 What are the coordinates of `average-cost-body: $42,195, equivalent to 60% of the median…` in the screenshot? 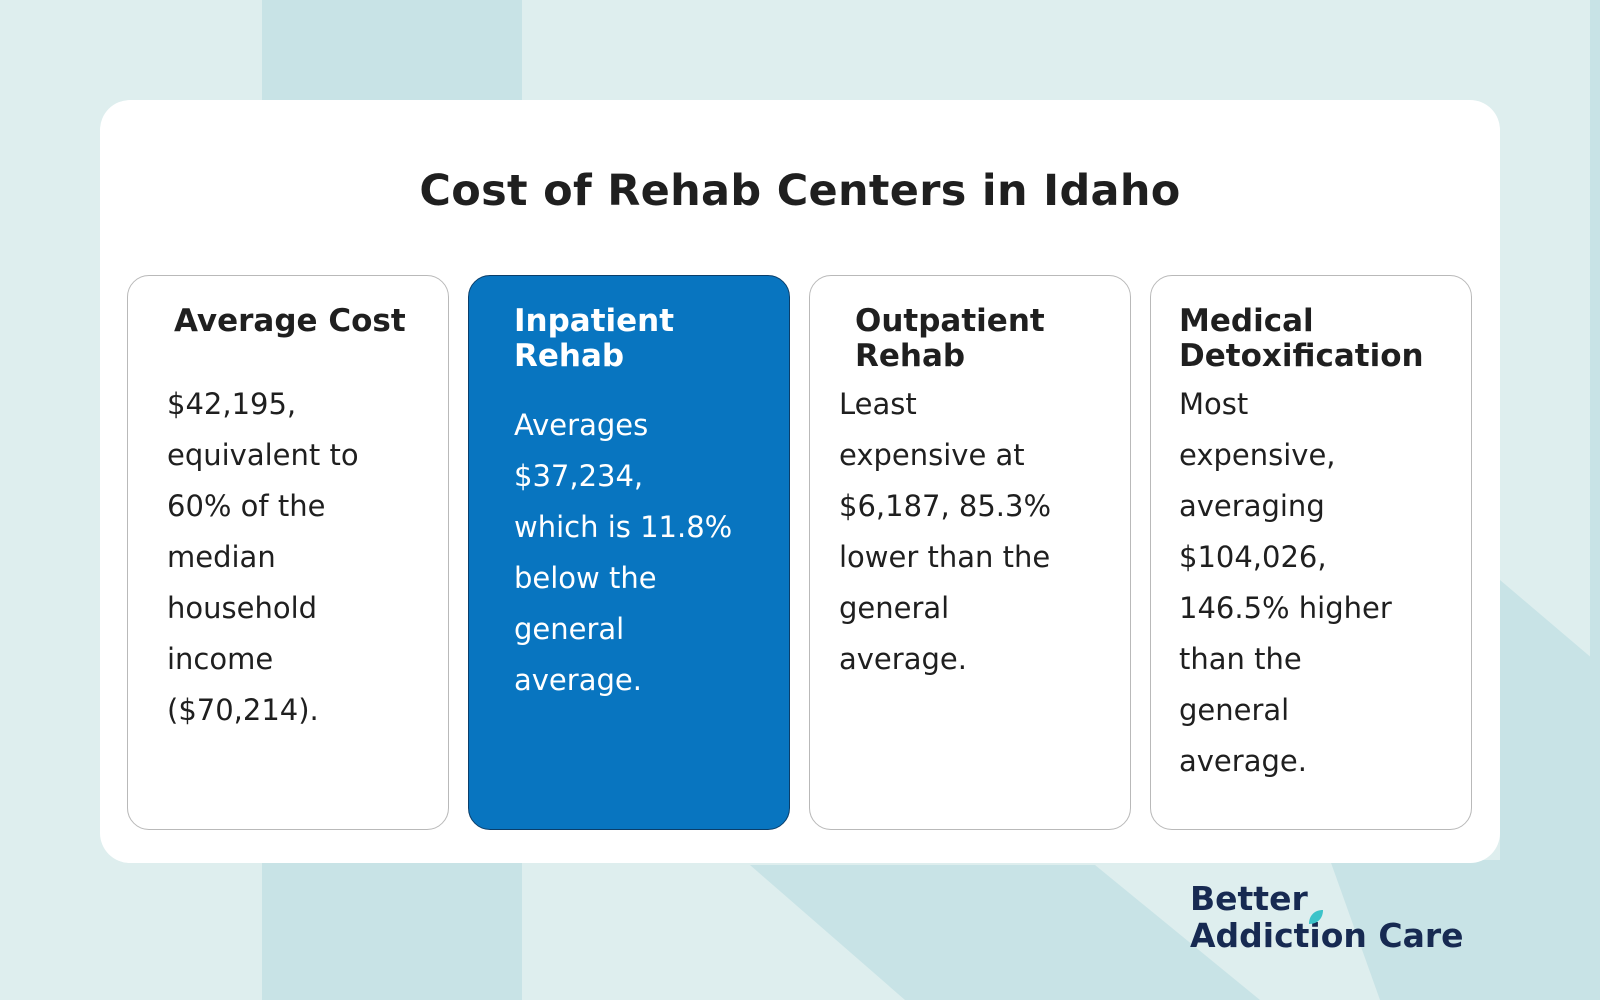 It's located at (263, 557).